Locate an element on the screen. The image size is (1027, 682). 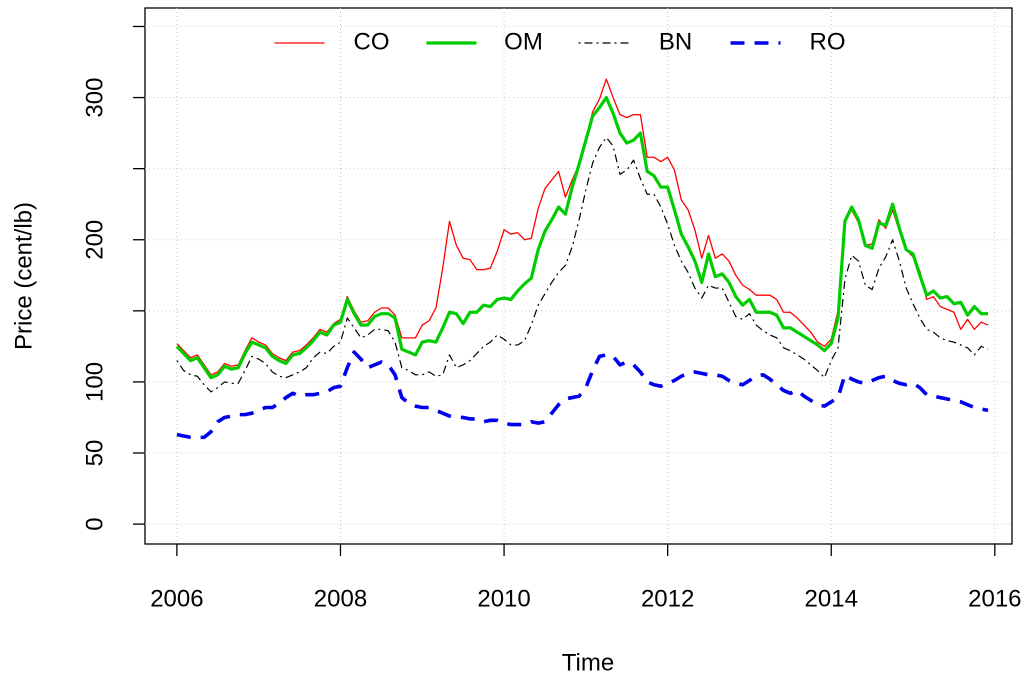
x-tick-label: 2010 is located at coordinates (503, 598).